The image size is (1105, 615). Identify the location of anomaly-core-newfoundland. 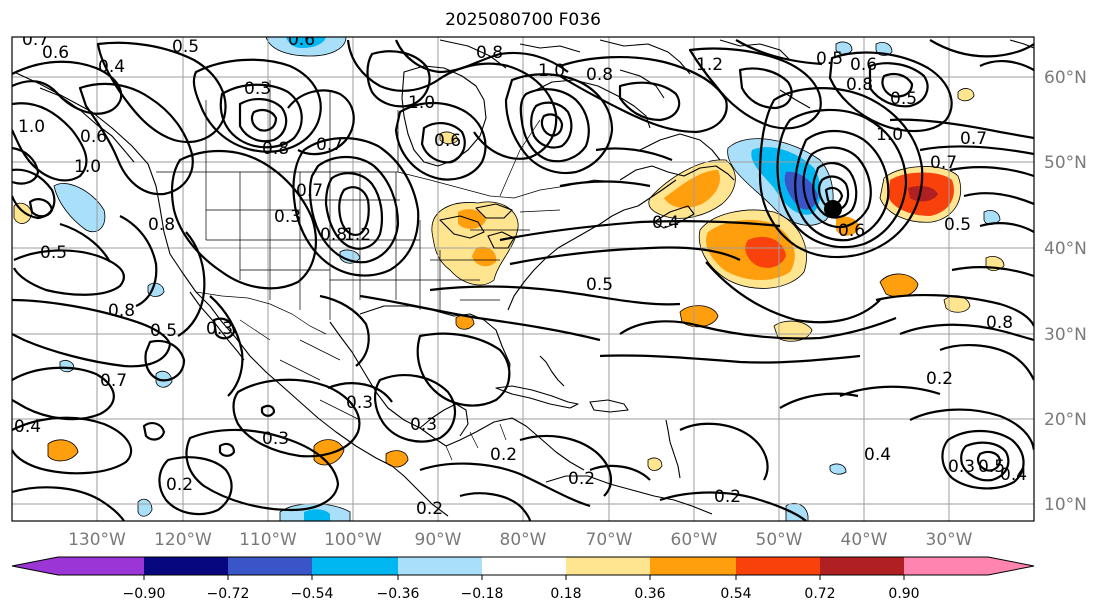
(692, 189).